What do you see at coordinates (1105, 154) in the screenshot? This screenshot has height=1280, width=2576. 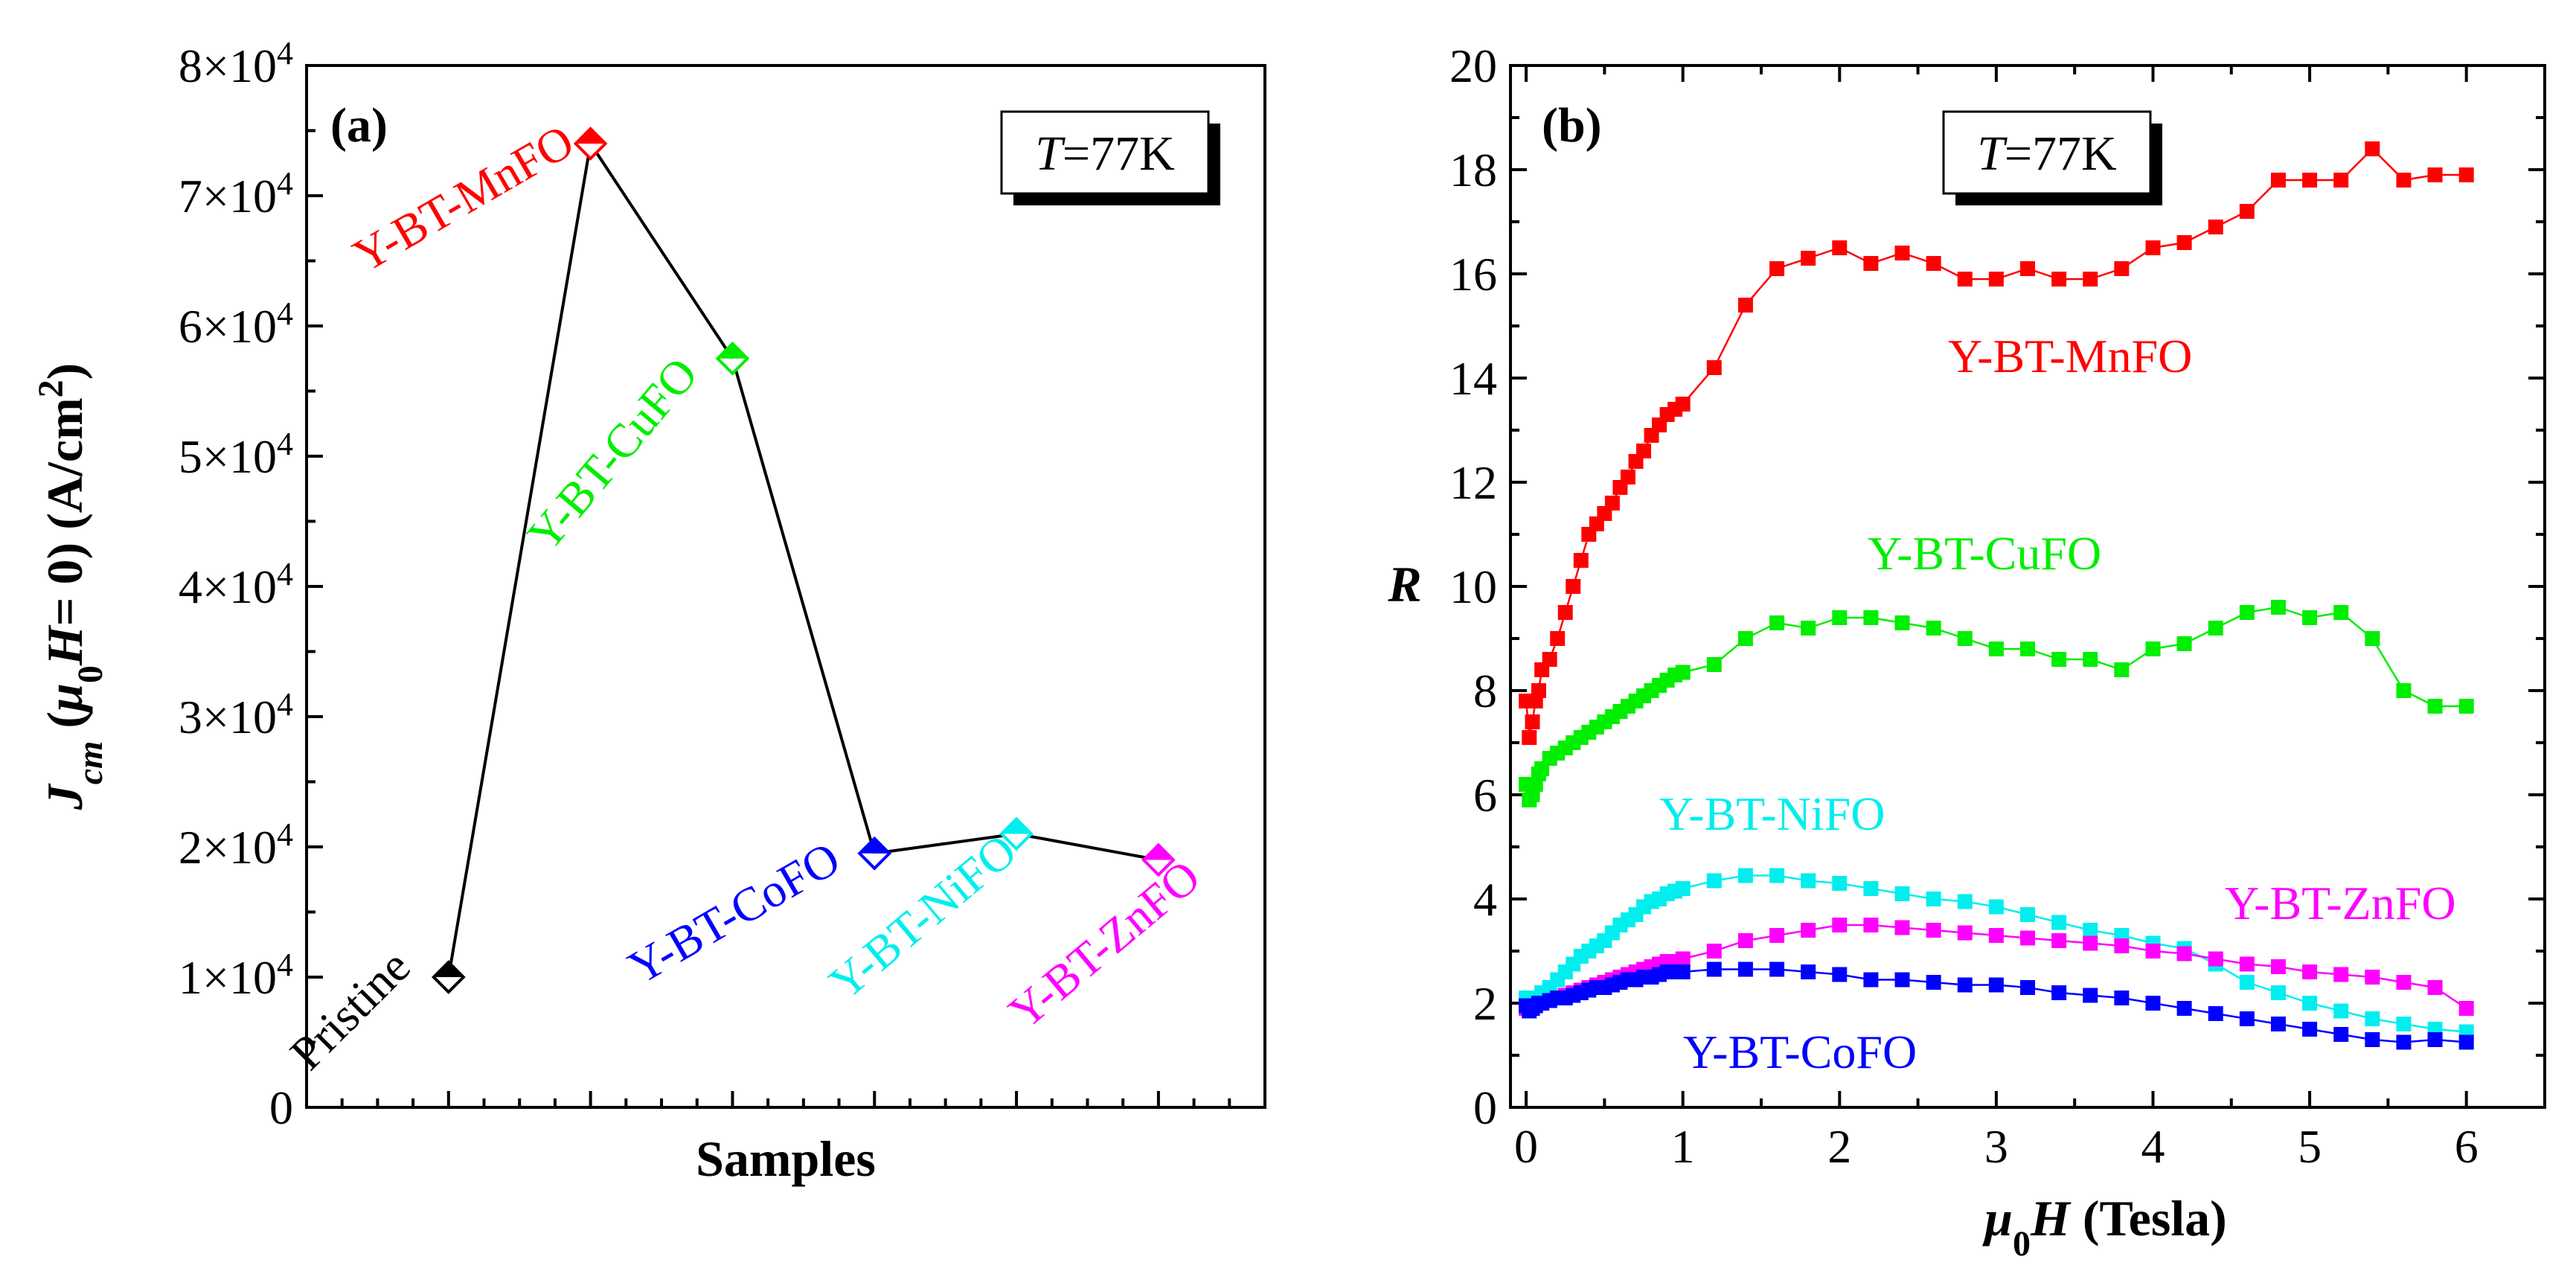 I see `panel-a-temperature-label: T=77K` at bounding box center [1105, 154].